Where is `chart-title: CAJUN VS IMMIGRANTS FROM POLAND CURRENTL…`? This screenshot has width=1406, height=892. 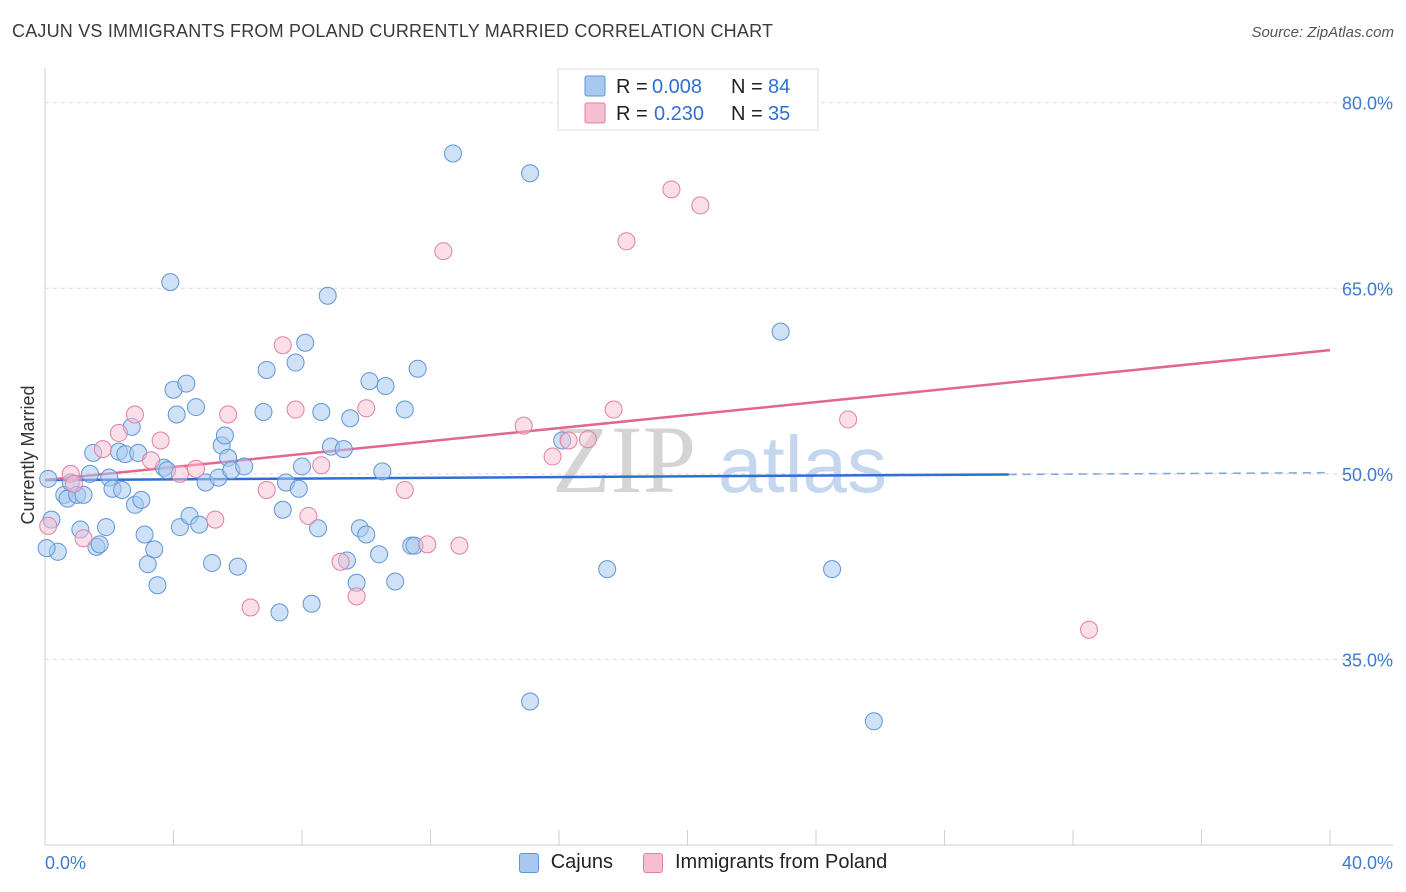 chart-title: CAJUN VS IMMIGRANTS FROM POLAND CURRENTL… is located at coordinates (393, 31).